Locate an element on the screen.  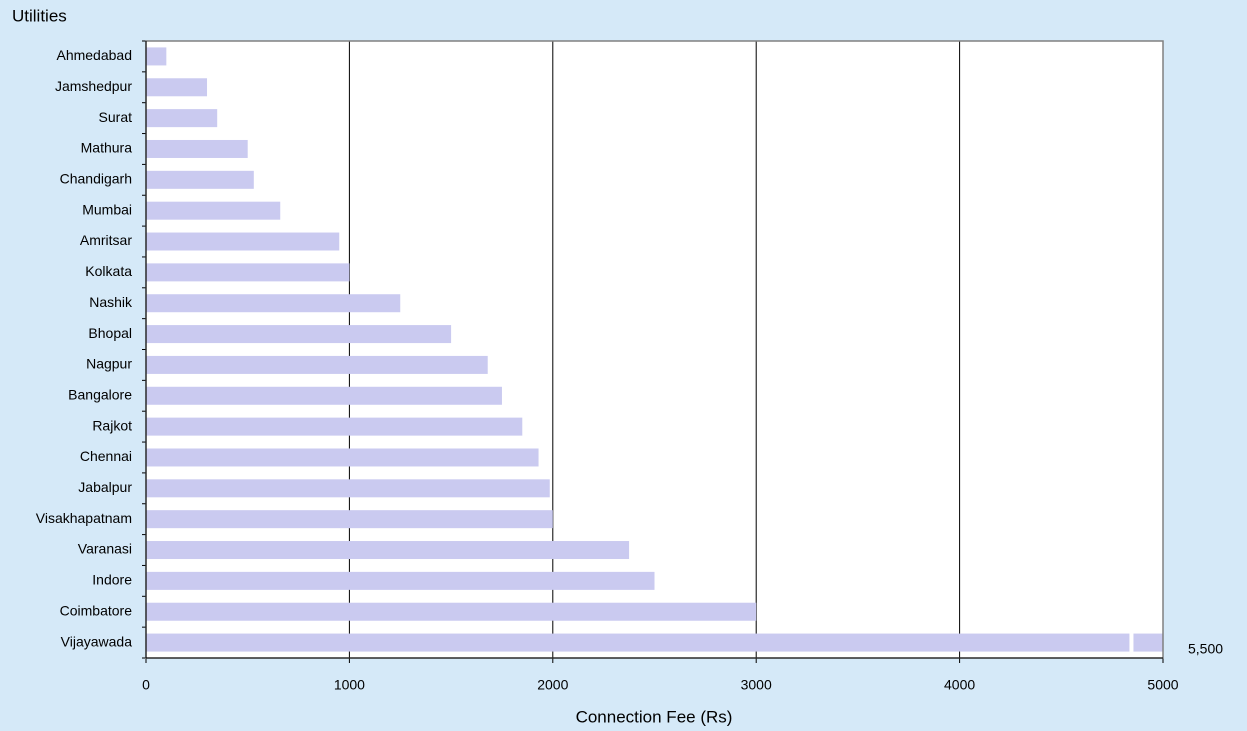
y-tick-label: Vijayawada is located at coordinates (97, 641).